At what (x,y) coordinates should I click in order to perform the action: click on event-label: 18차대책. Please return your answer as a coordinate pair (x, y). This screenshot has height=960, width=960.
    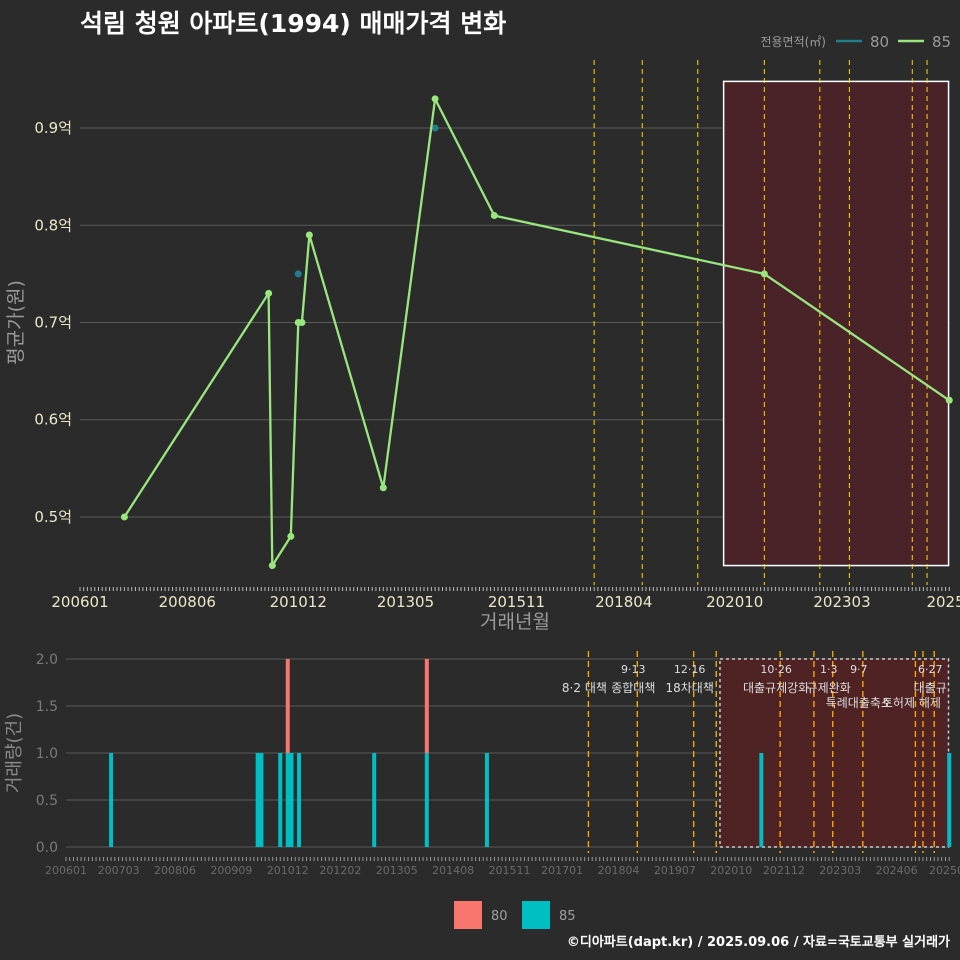
    Looking at the image, I should click on (689, 687).